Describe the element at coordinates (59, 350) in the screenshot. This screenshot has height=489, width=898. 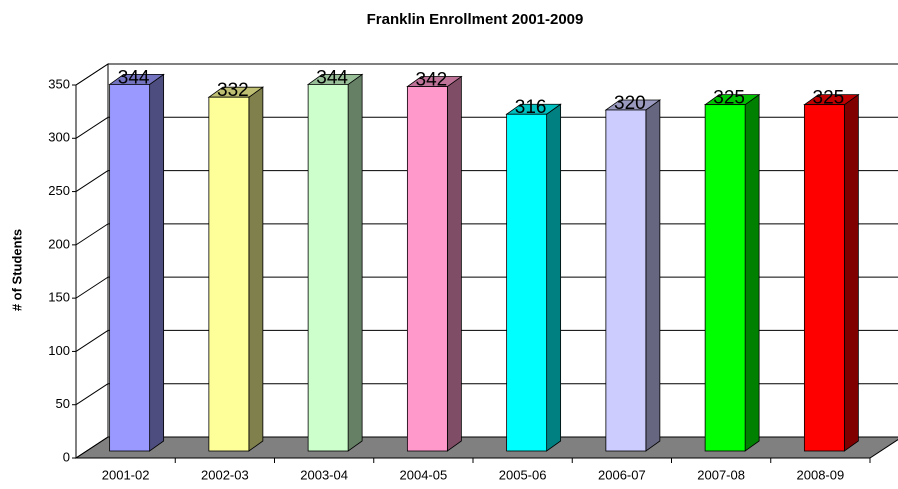
I see `y-tick-label: 100` at that location.